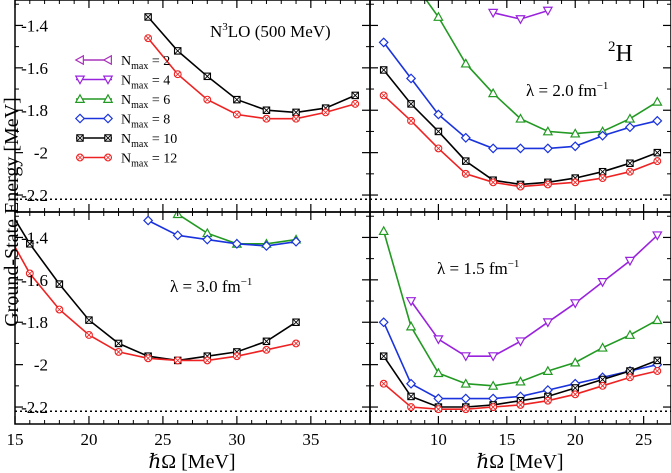 The width and height of the screenshot is (671, 473). Describe the element at coordinates (158, 288) in the screenshot. I see `series-group-bottom-left` at that location.